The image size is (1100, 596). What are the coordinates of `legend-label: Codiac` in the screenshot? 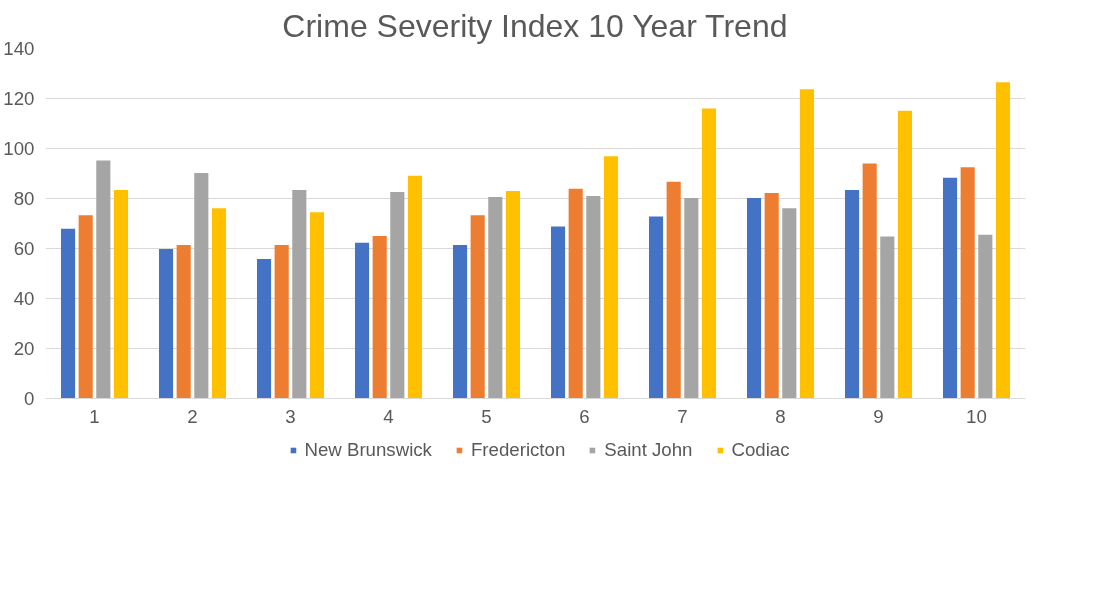 It's located at (760, 450).